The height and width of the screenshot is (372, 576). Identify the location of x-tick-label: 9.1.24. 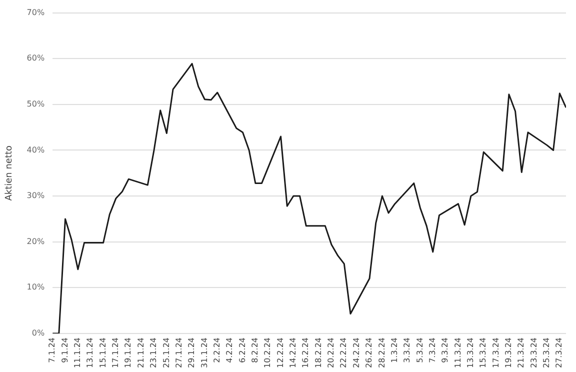
(65, 350).